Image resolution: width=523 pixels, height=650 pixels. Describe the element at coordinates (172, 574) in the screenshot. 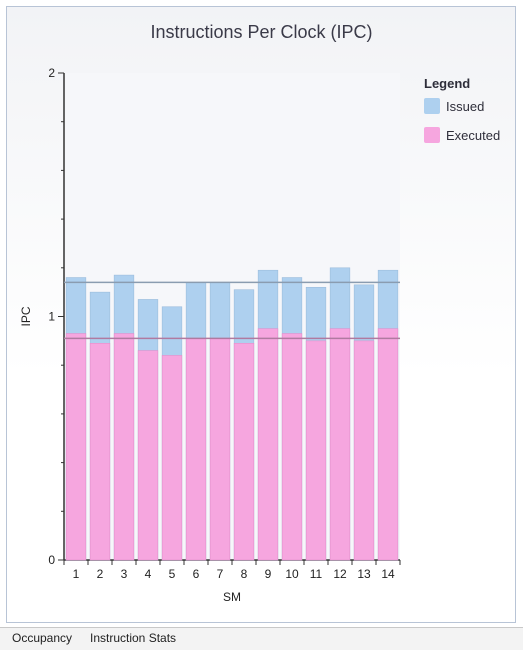

I see `x-tick-label: 5` at that location.